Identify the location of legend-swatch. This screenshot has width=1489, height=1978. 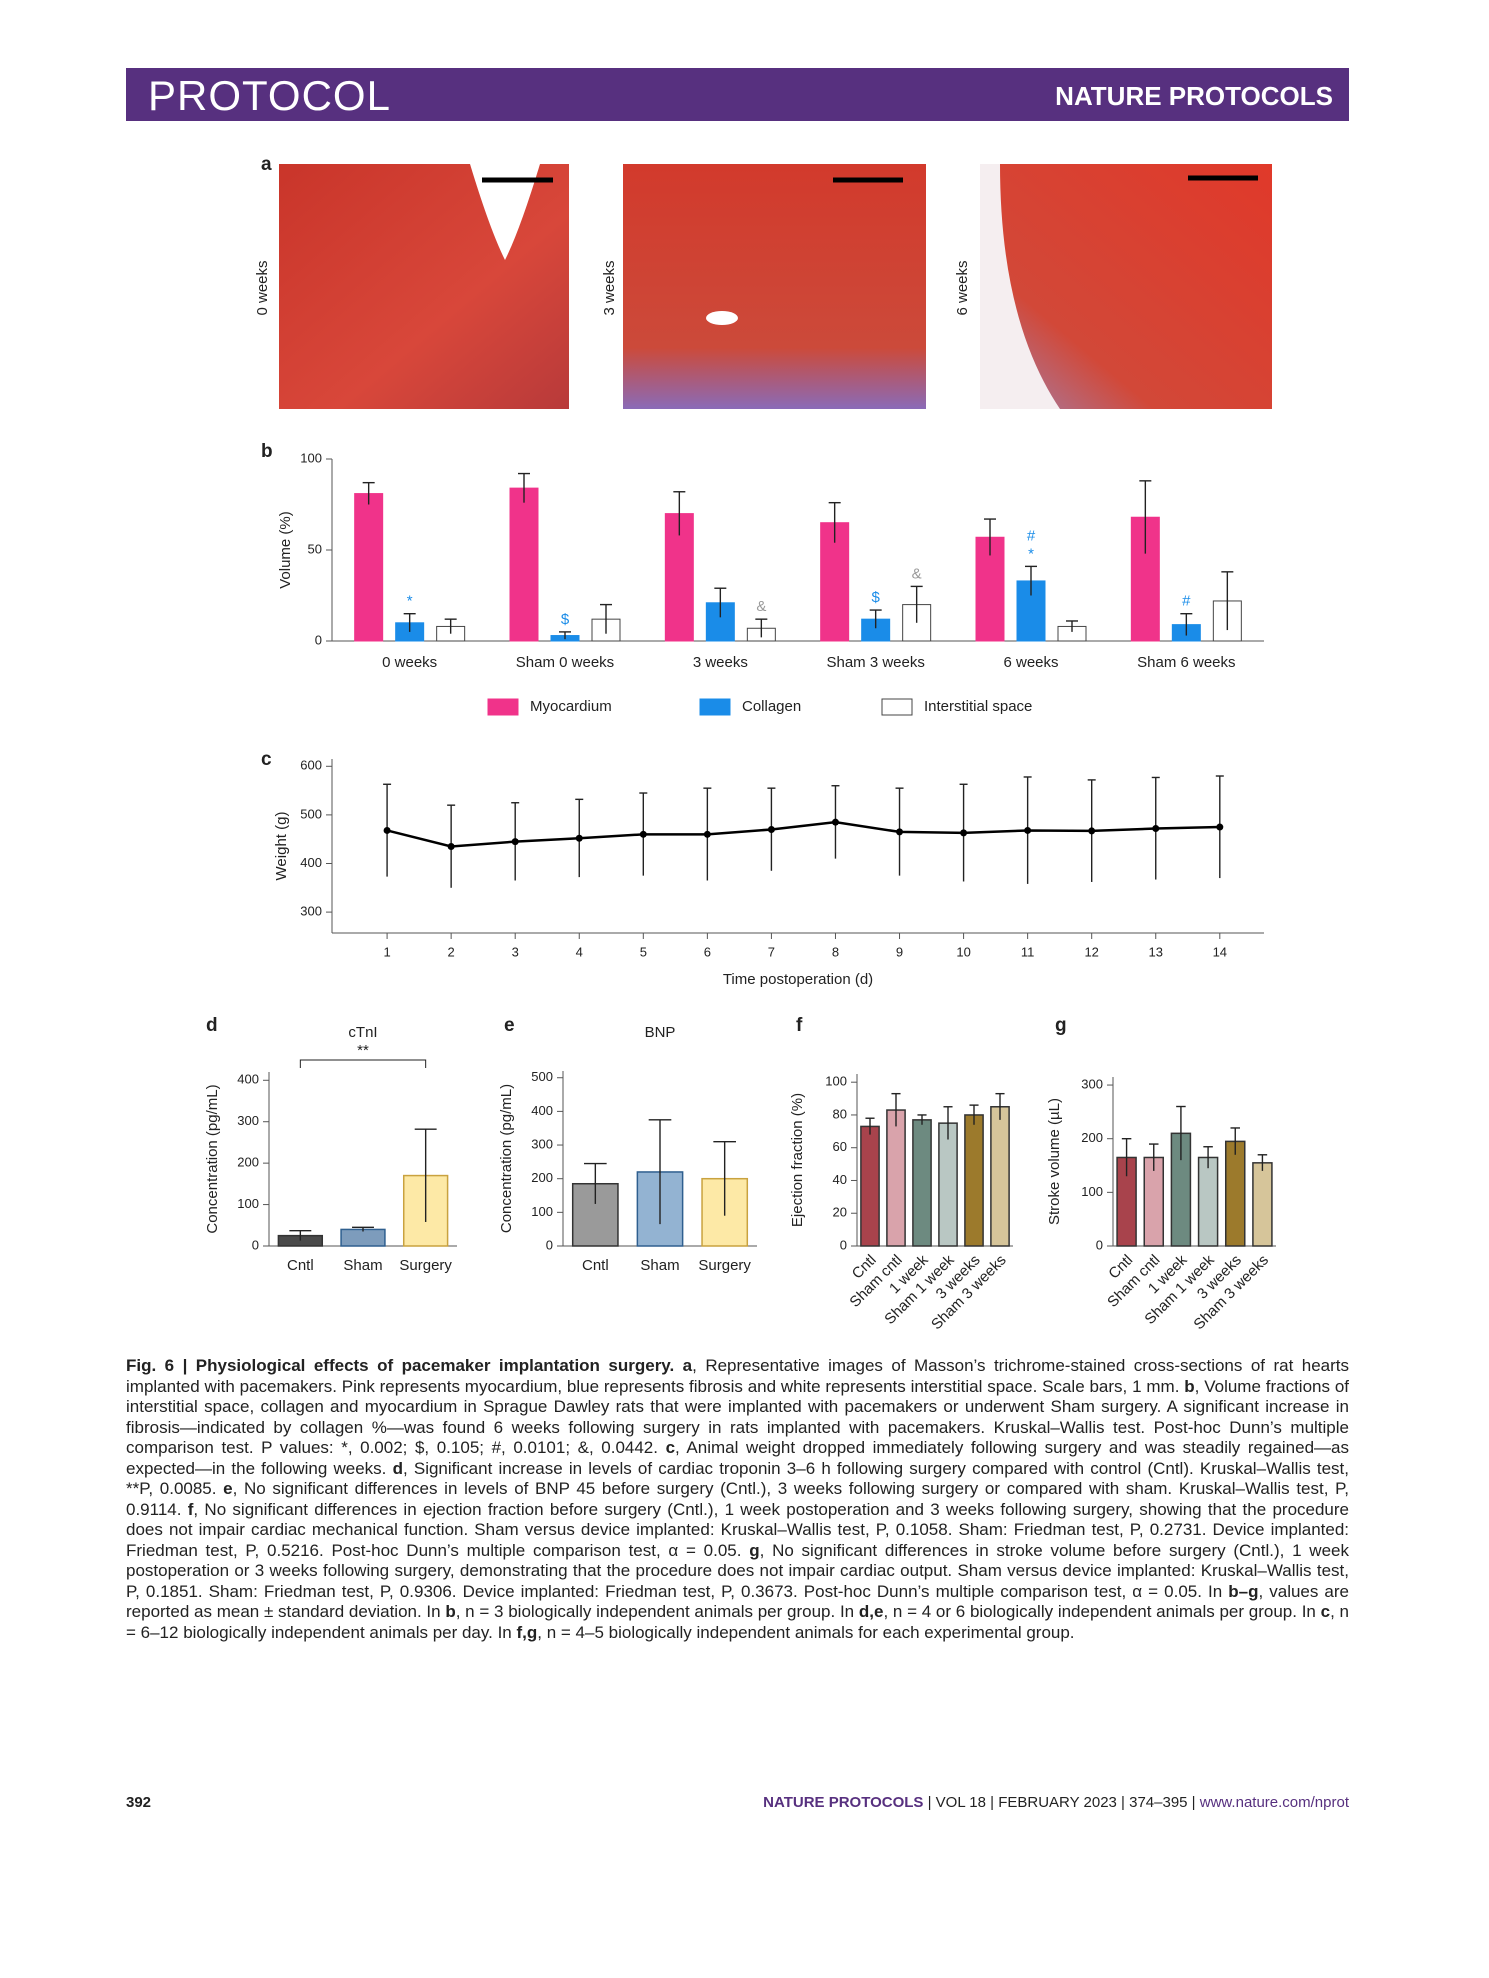
(897, 707).